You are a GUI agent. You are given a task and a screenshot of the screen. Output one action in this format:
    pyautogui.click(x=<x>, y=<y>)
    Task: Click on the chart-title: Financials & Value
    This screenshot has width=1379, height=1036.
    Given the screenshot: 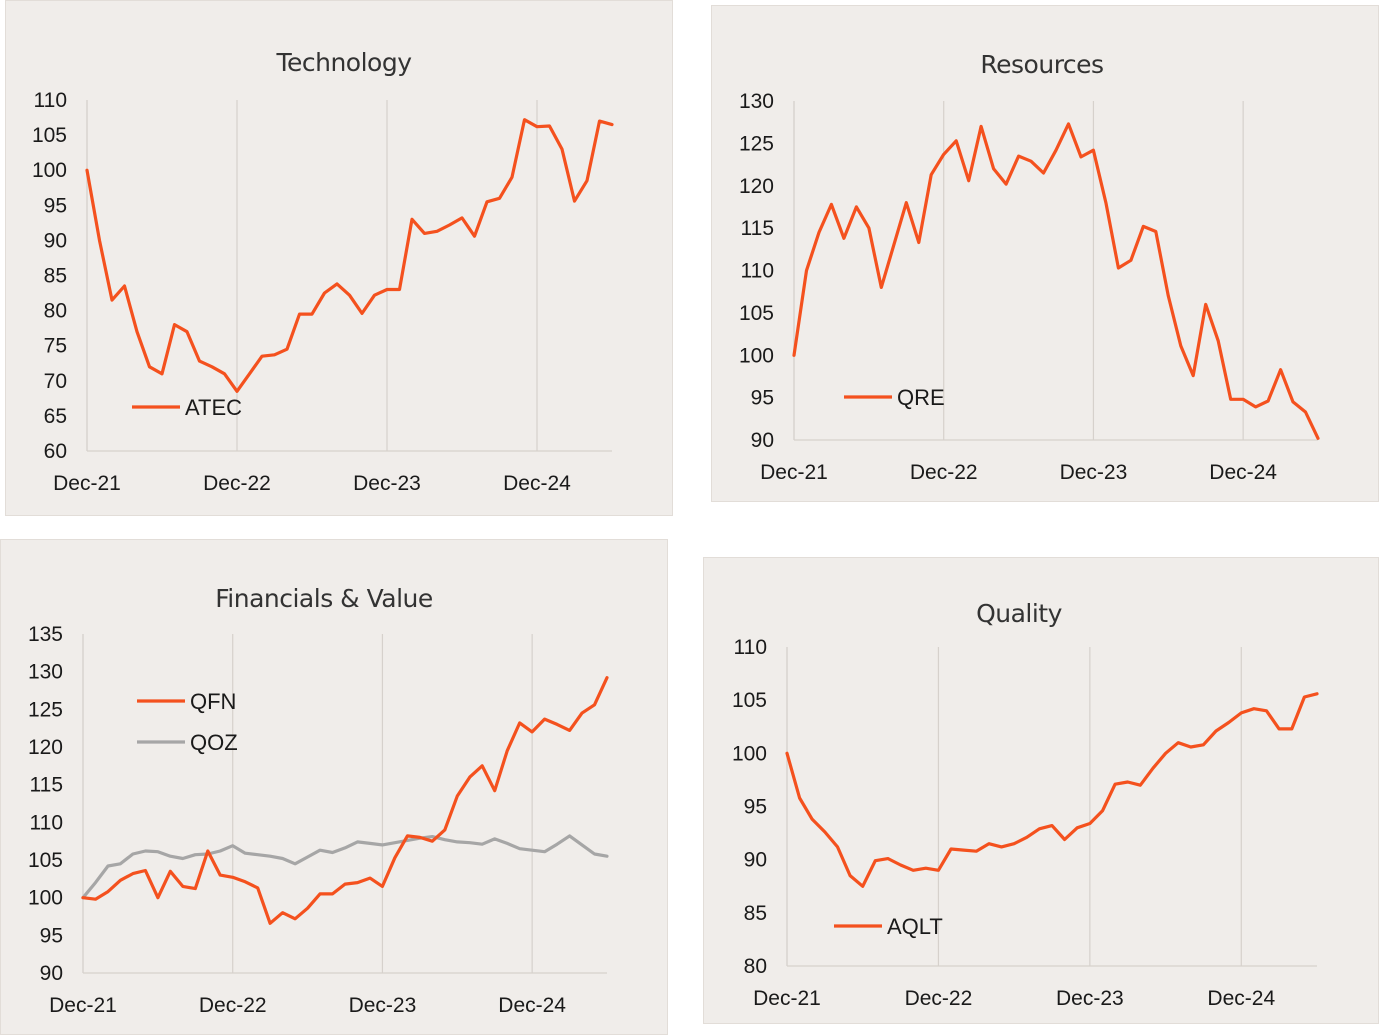 What is the action you would take?
    pyautogui.click(x=324, y=598)
    